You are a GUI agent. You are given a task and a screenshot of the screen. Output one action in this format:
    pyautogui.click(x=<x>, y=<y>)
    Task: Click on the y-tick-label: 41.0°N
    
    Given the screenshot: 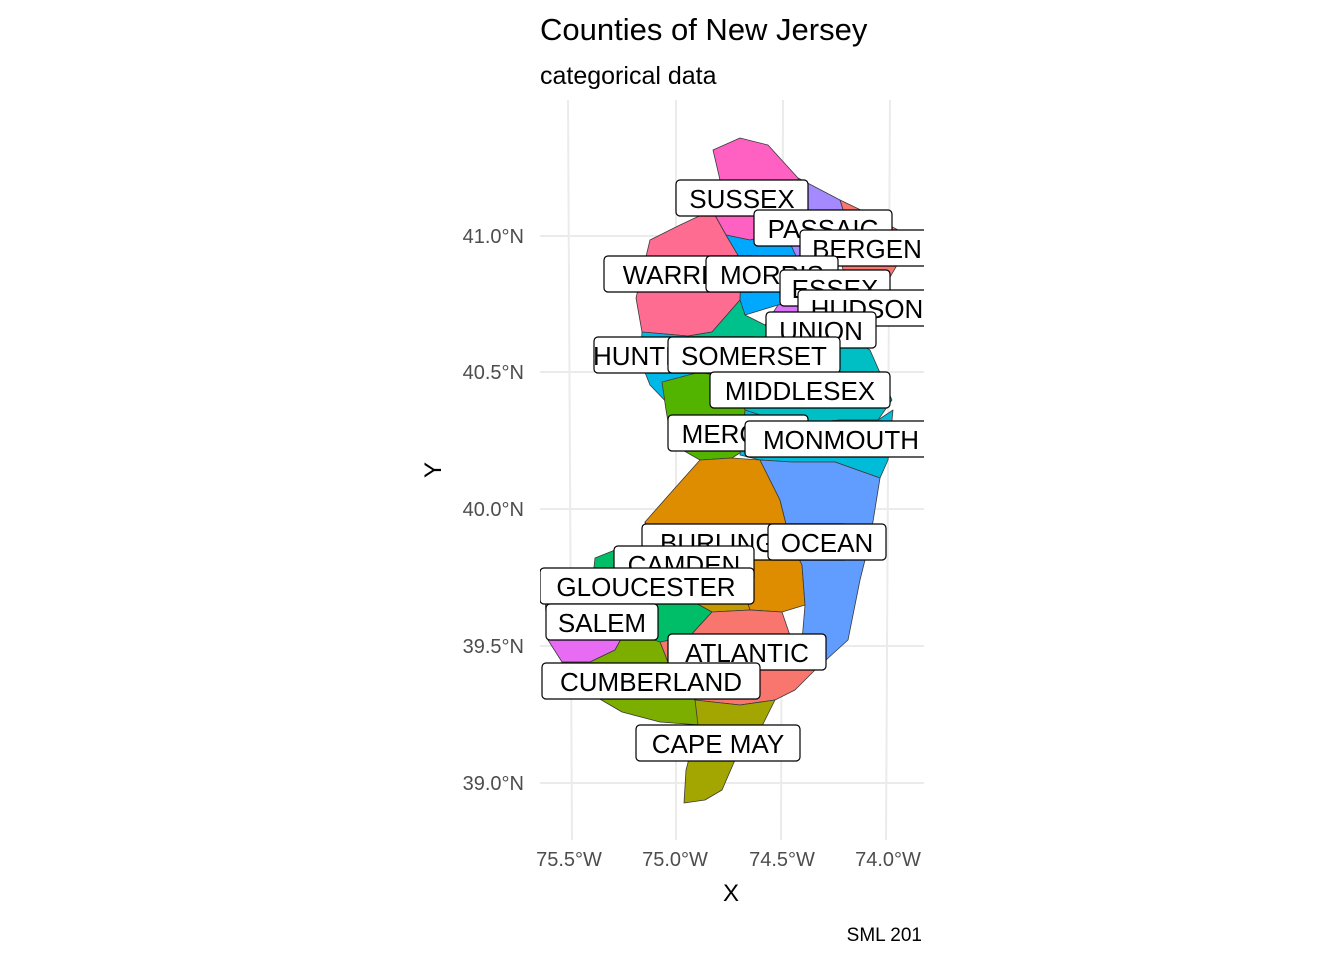 What is the action you would take?
    pyautogui.click(x=493, y=237)
    